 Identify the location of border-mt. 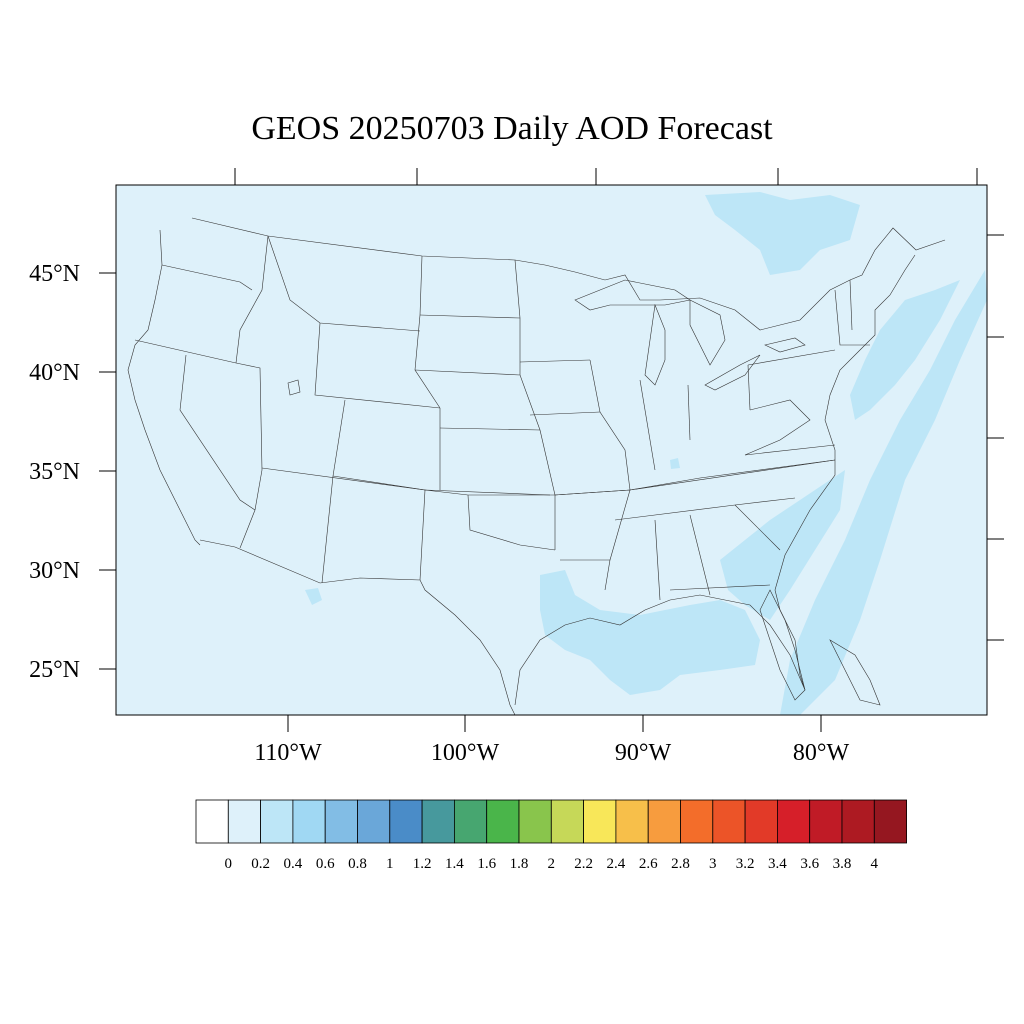
(344, 283).